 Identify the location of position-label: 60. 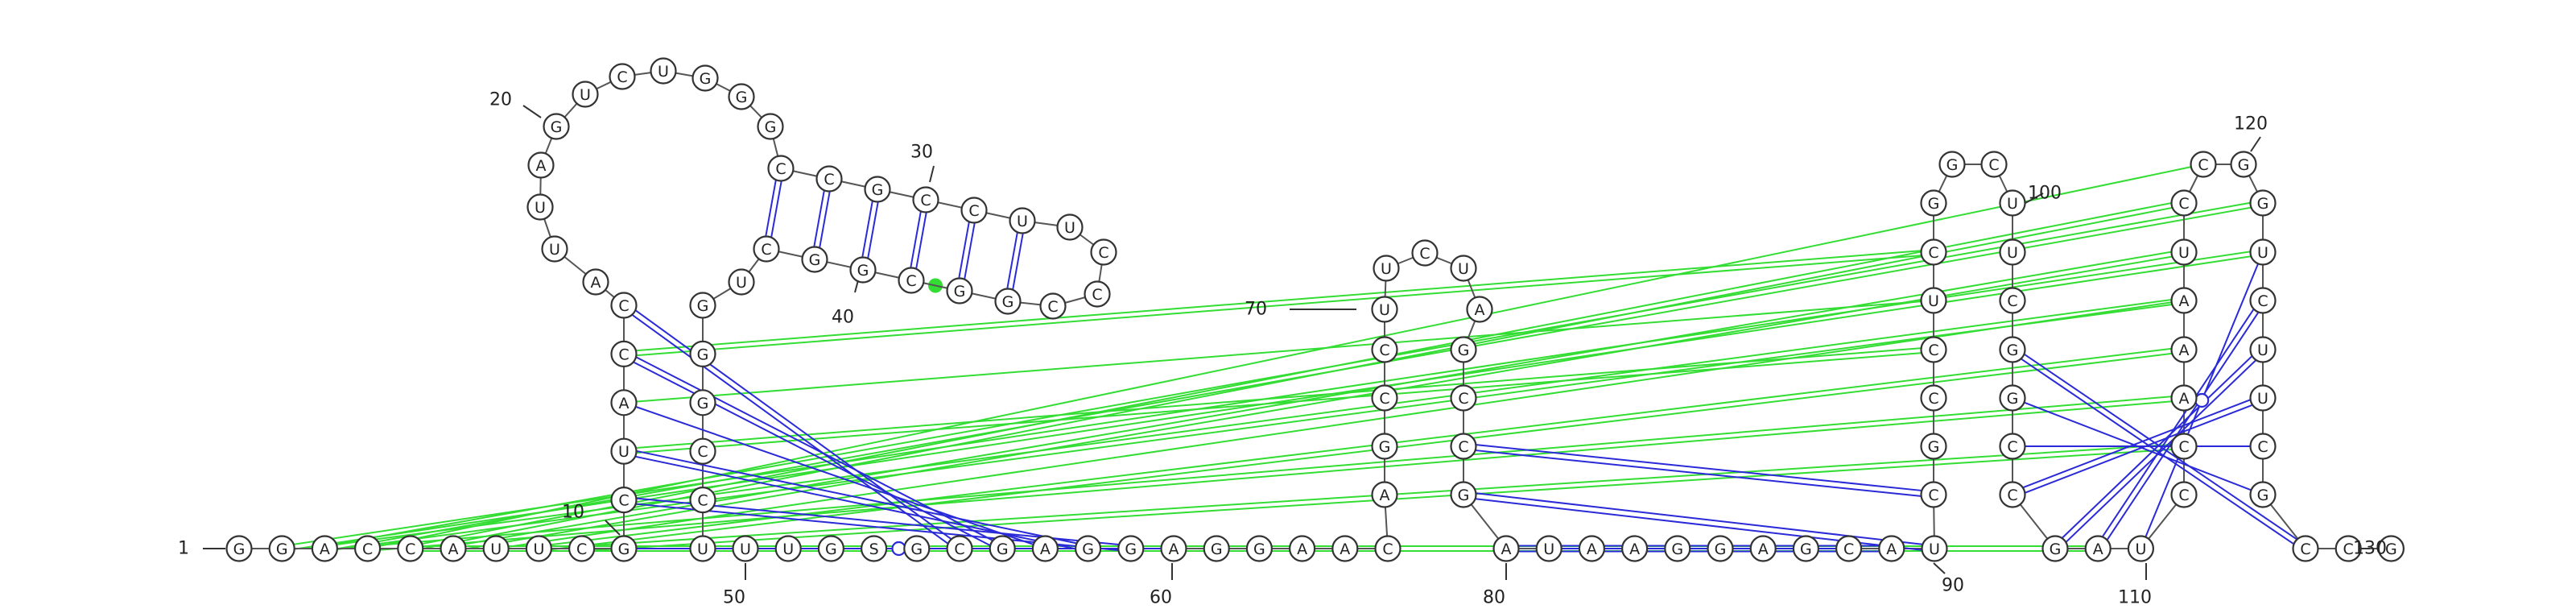
(1161, 598).